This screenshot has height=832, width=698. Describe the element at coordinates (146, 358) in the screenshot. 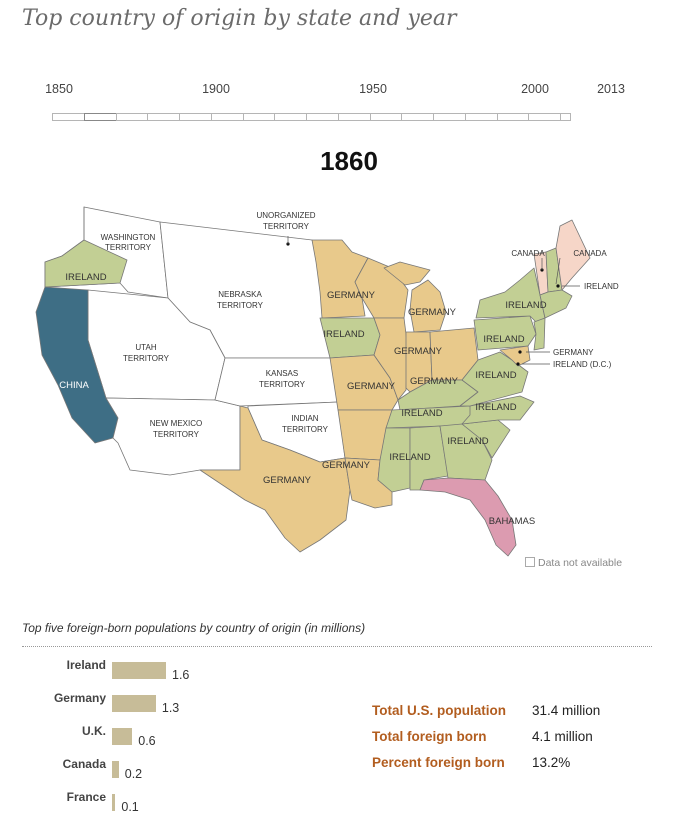

I see `label-utah-territory-2: TERRITORY` at that location.